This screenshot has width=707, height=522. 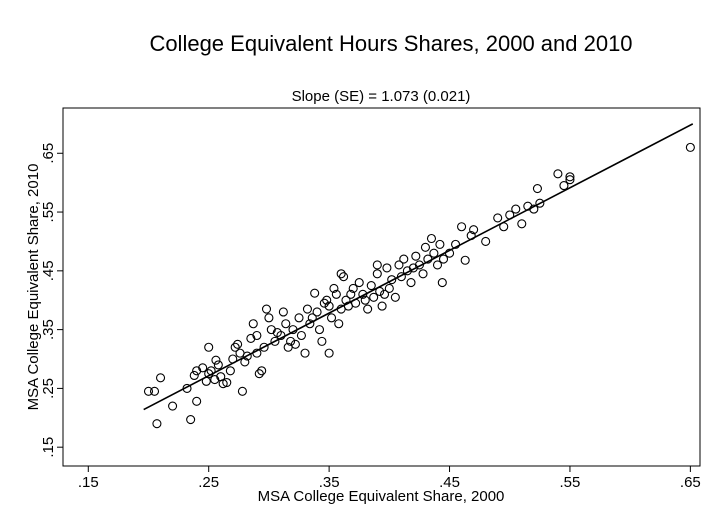 What do you see at coordinates (48, 329) in the screenshot?
I see `y-tick-label: .35` at bounding box center [48, 329].